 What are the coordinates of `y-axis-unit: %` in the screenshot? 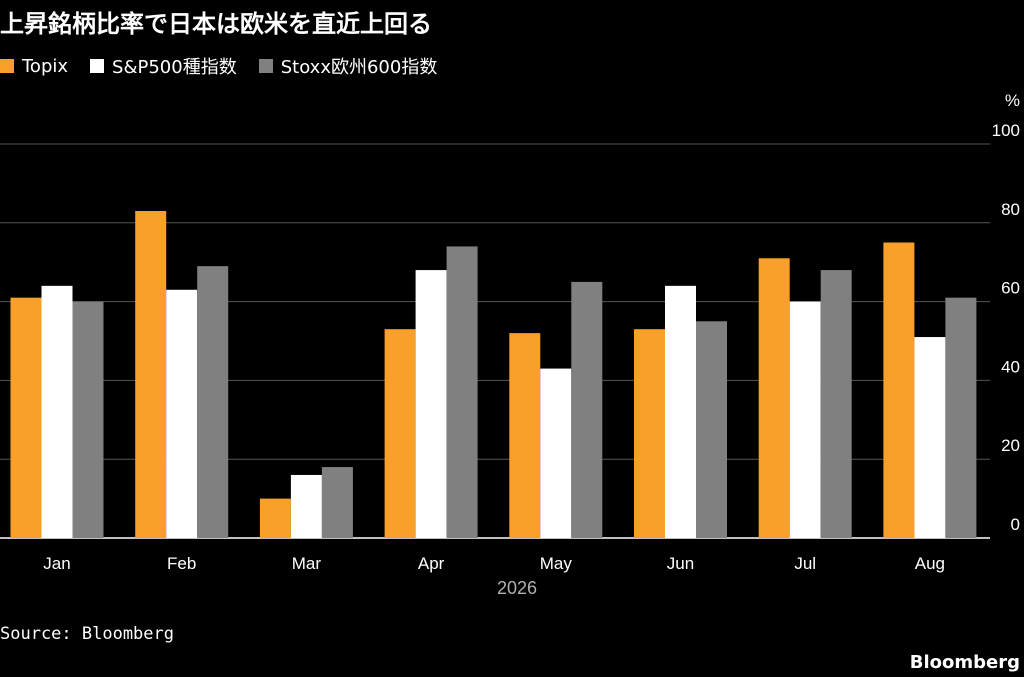 It's located at (1012, 100).